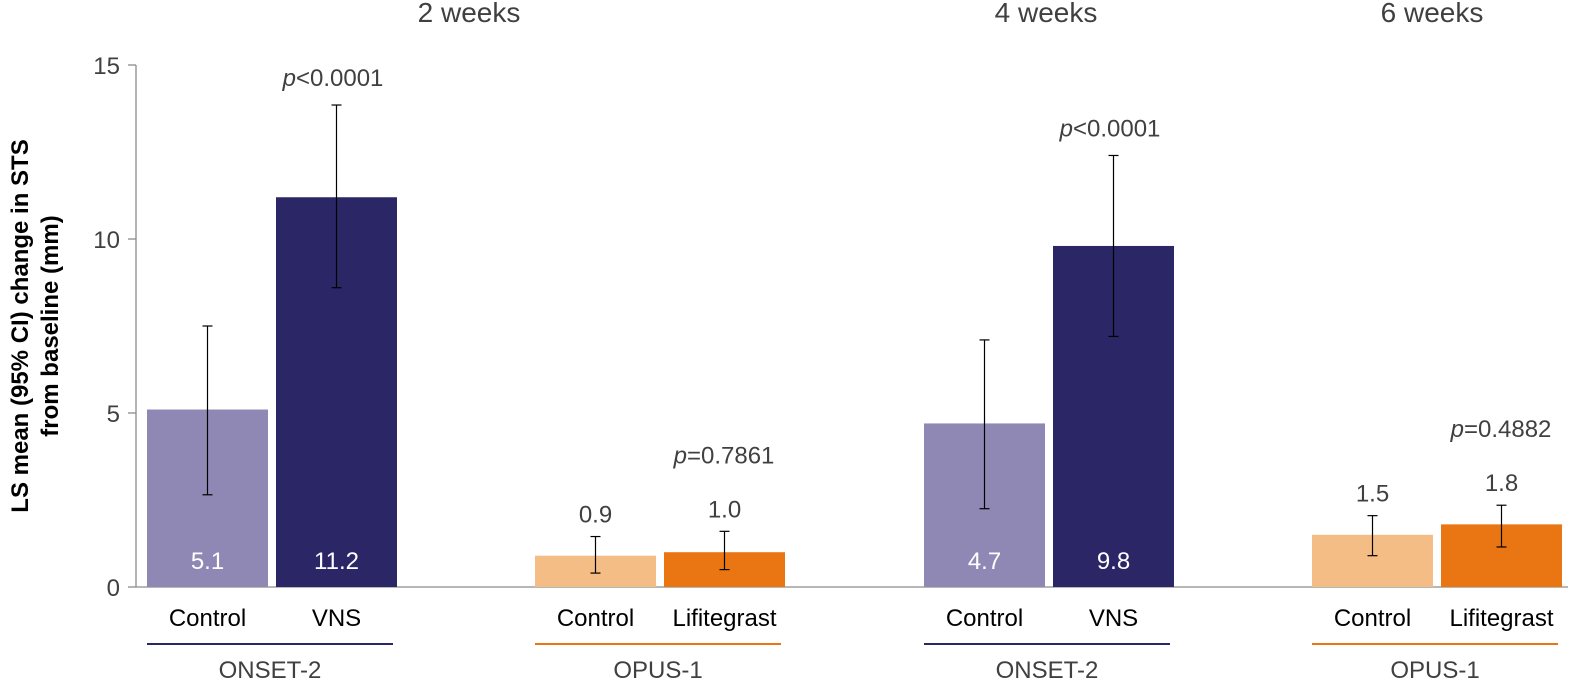  What do you see at coordinates (106, 66) in the screenshot?
I see `y-tick-label: 15` at bounding box center [106, 66].